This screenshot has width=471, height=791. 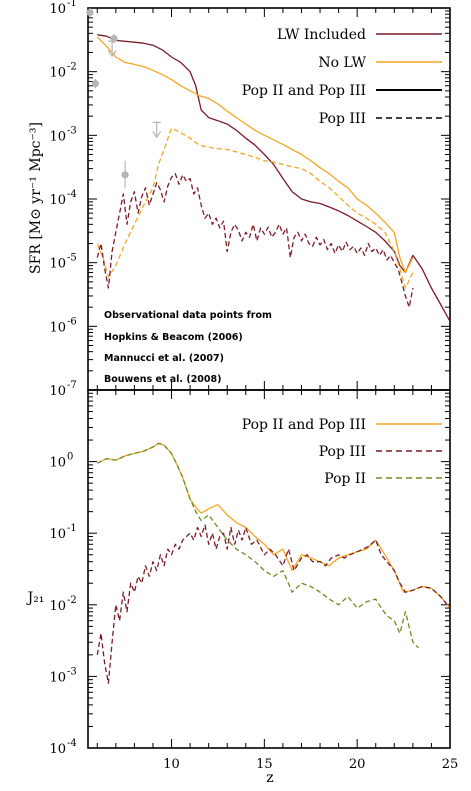 What do you see at coordinates (72, 671) in the screenshot?
I see `j21-y-tick-exponent: -3` at bounding box center [72, 671].